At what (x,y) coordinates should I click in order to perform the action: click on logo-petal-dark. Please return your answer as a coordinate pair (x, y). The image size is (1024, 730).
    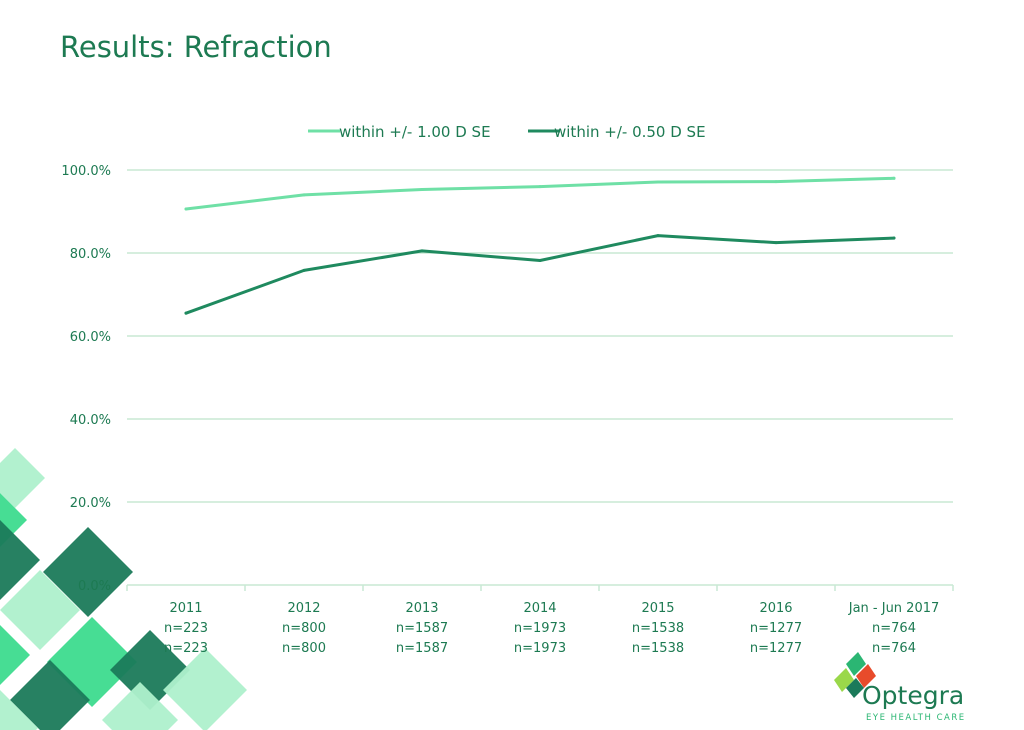
    Looking at the image, I should click on (855, 688).